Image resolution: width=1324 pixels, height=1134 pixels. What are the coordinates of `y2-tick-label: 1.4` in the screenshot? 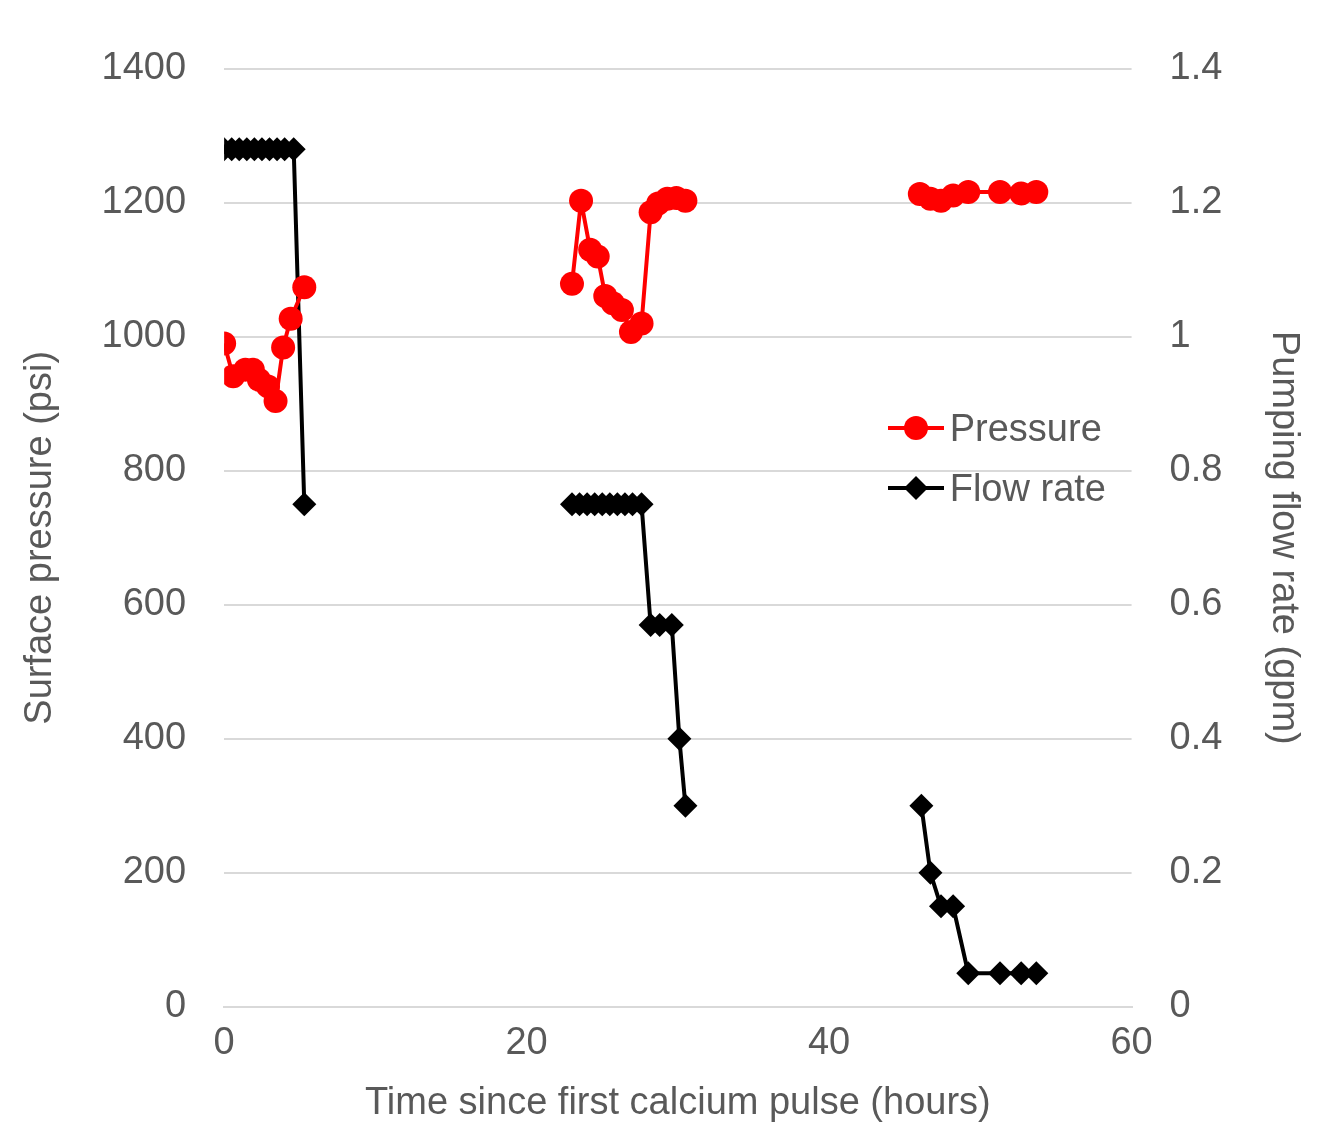 It's located at (1196, 66).